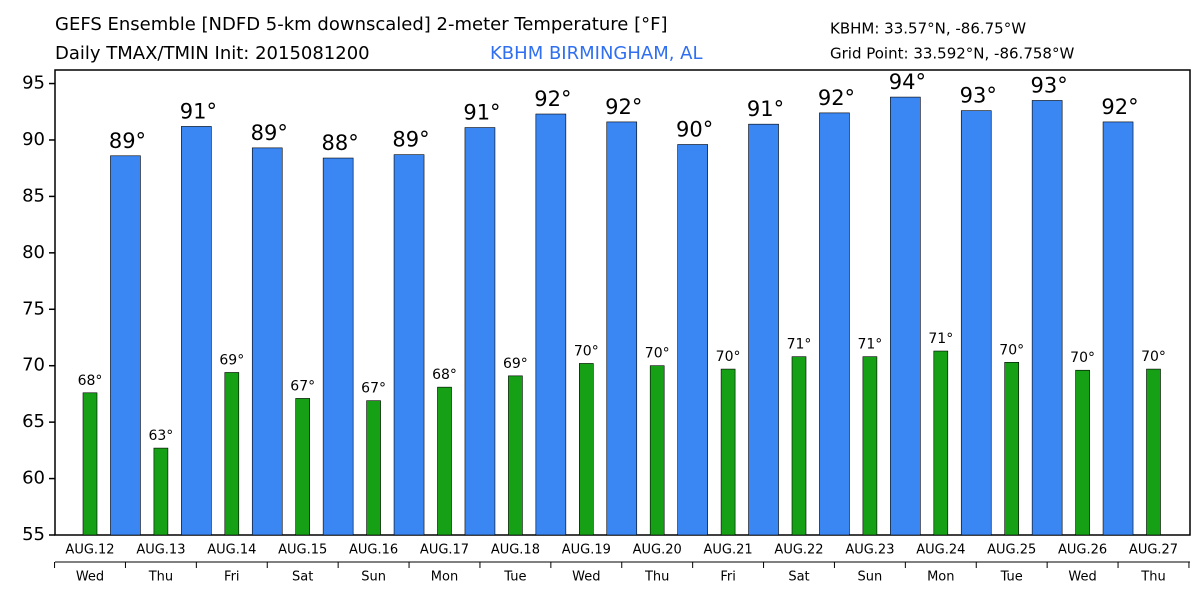 The image size is (1200, 600). Describe the element at coordinates (928, 29) in the screenshot. I see `station-coordinates: KBHM: 33.57°N, -86.75°W` at that location.